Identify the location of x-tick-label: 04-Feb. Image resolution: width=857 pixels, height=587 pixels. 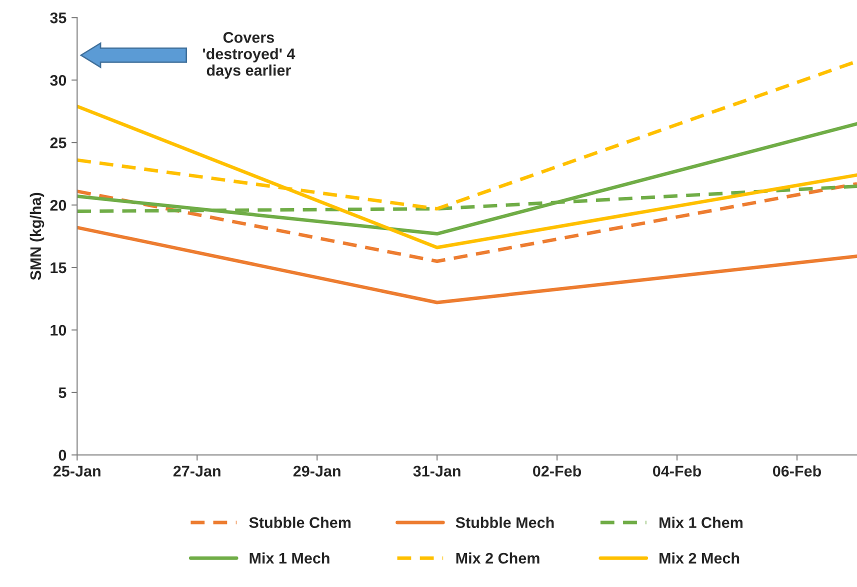
(677, 471).